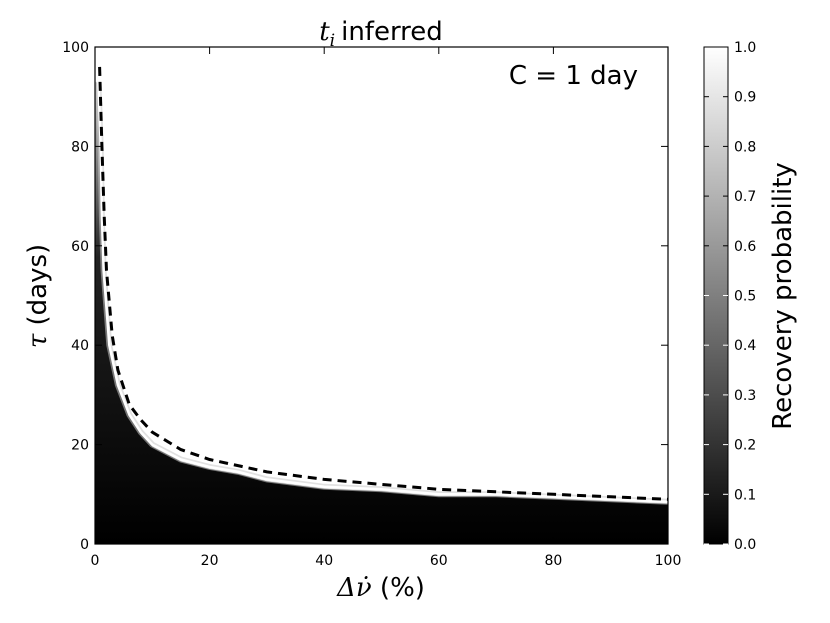 The height and width of the screenshot is (623, 830). I want to click on x-tick-label: 40, so click(324, 561).